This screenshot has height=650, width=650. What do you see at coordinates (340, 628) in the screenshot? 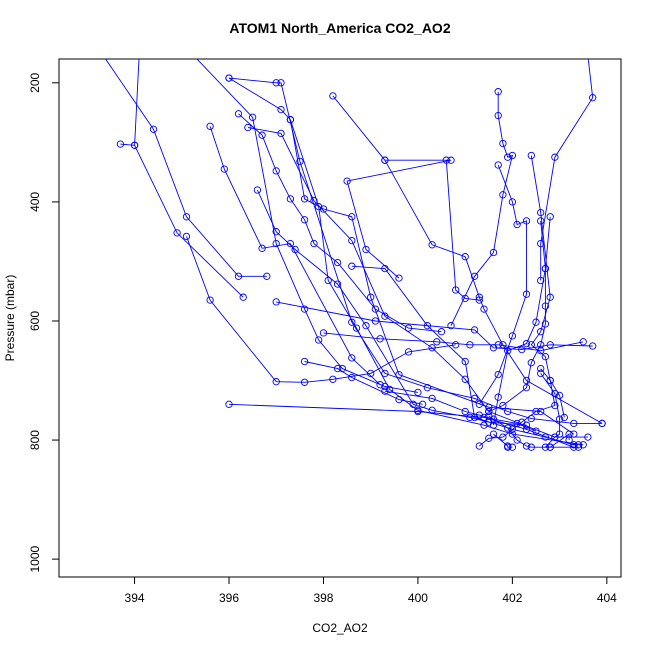
I see `x-axis-label: CO2_AO2` at bounding box center [340, 628].